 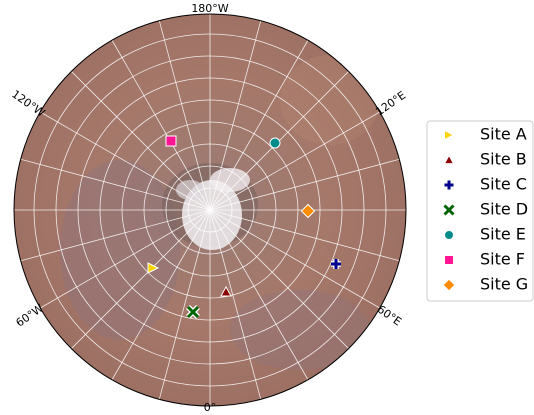 I want to click on longitude-label: 120°E, so click(x=390, y=104).